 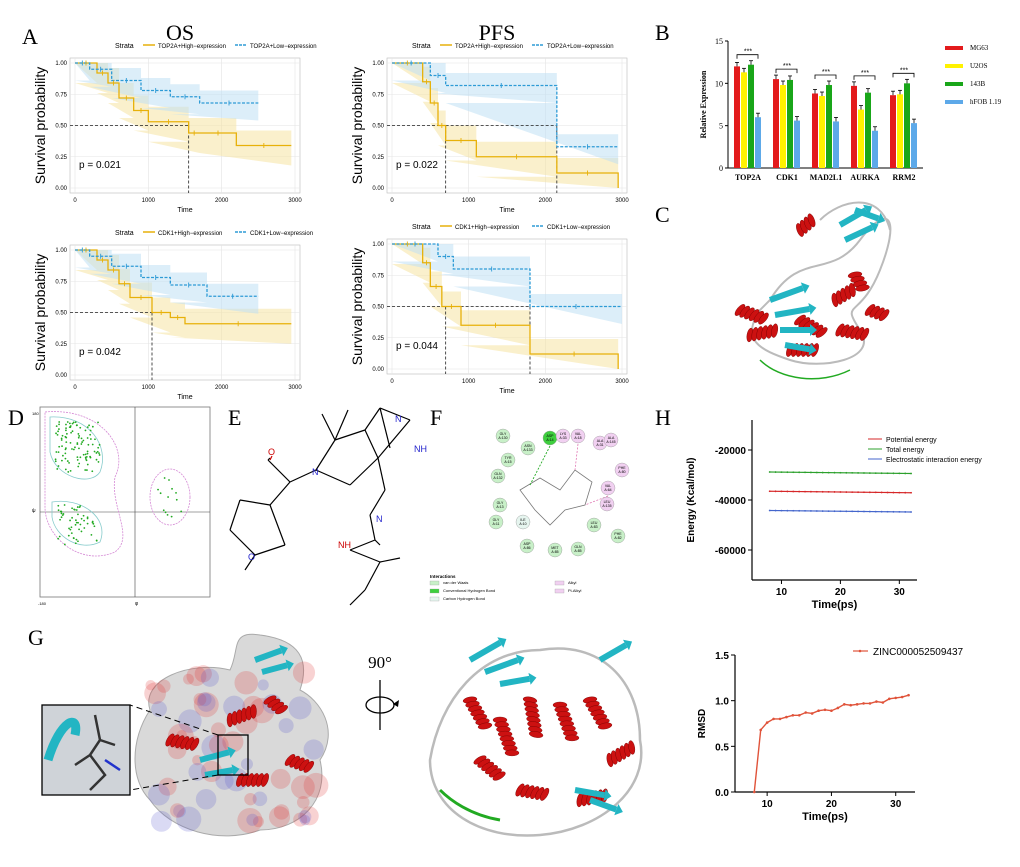 What do you see at coordinates (787, 177) in the screenshot?
I see `category-label: CDK1` at bounding box center [787, 177].